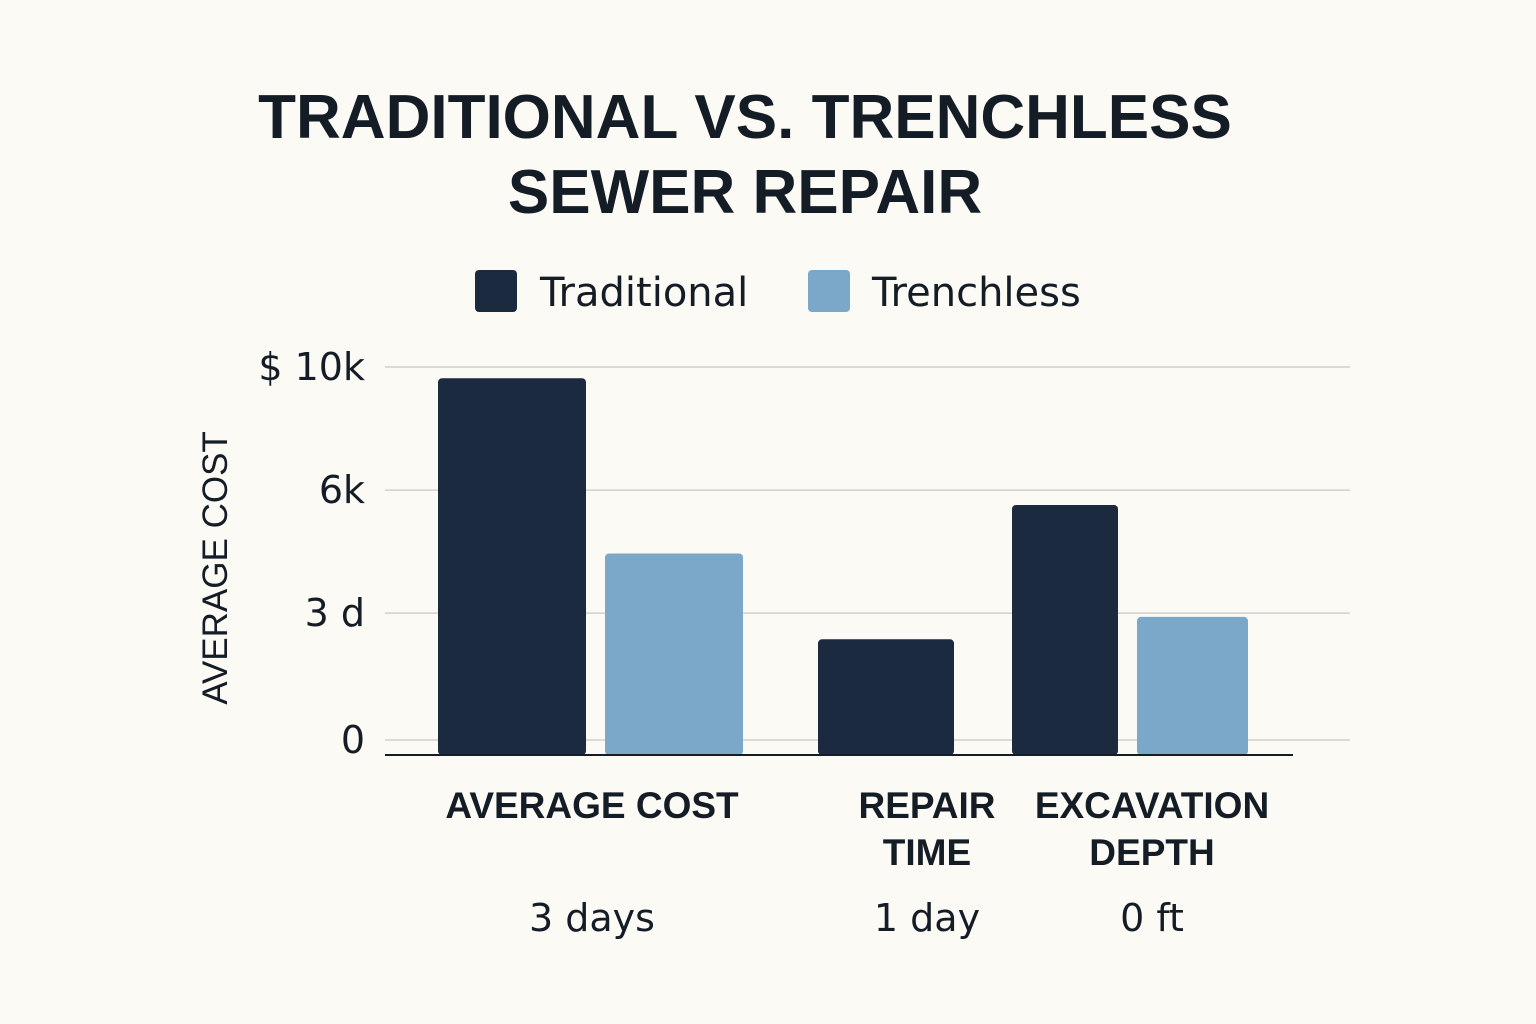  Describe the element at coordinates (745, 117) in the screenshot. I see `chart-title-line-1: TRADITIONAL VS. TRENCHLESS` at that location.